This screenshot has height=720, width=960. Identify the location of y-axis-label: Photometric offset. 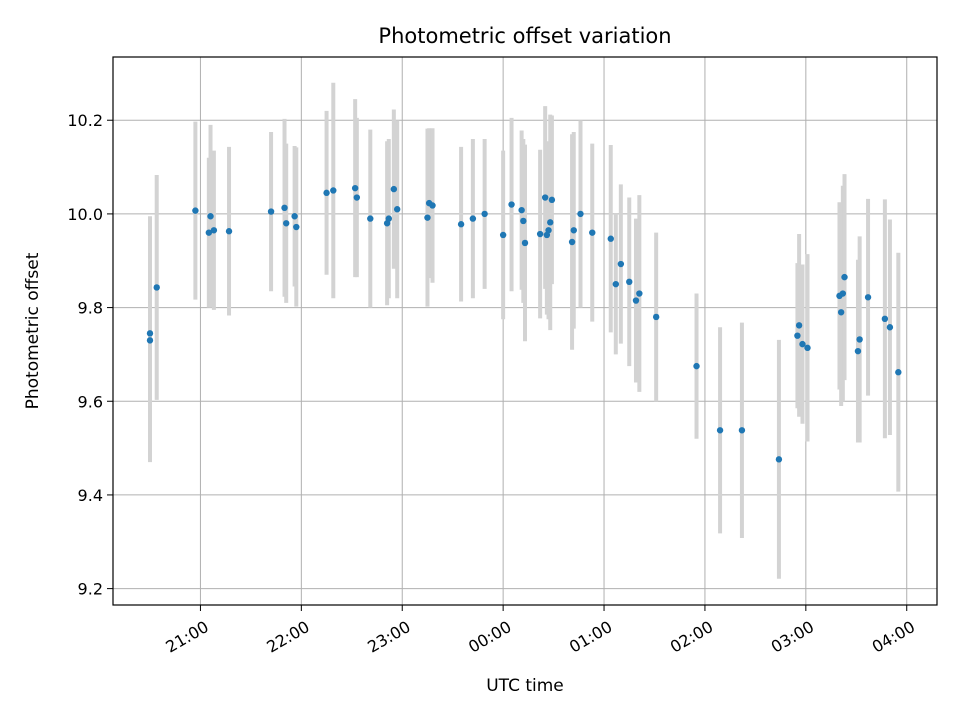
(33, 330).